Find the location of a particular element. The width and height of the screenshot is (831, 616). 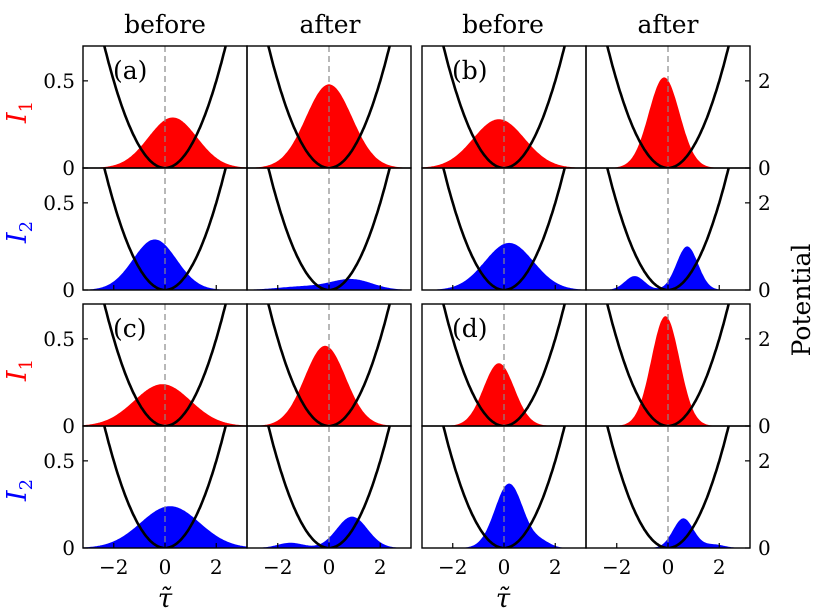

subplot-I2-before: 00.5 is located at coordinates (145, 234).